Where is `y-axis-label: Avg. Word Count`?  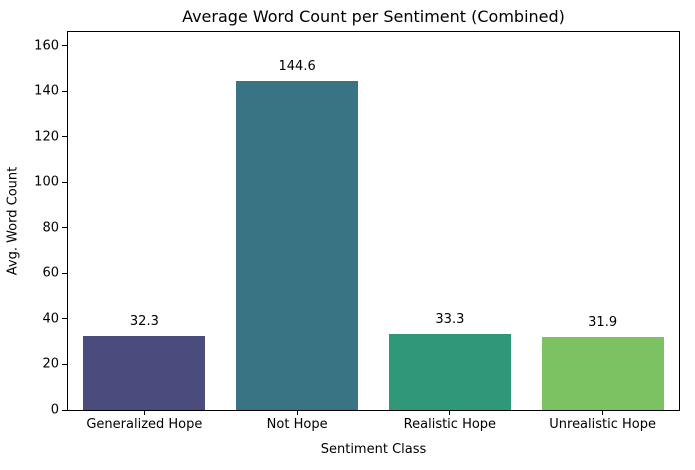
y-axis-label: Avg. Word Count is located at coordinates (13, 221).